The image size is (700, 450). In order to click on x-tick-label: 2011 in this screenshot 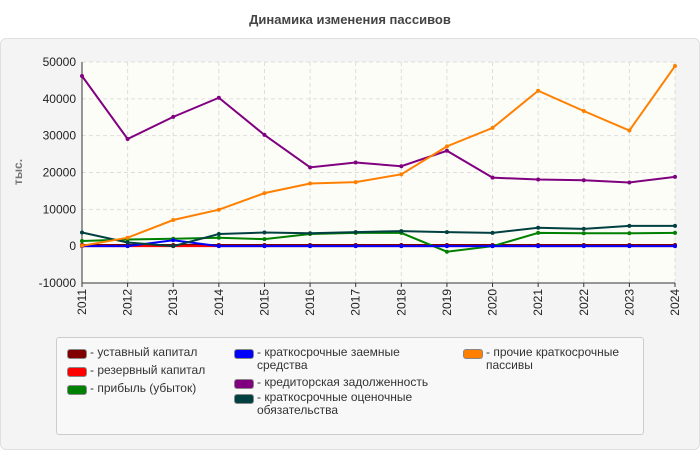, I will do `click(82, 302)`.